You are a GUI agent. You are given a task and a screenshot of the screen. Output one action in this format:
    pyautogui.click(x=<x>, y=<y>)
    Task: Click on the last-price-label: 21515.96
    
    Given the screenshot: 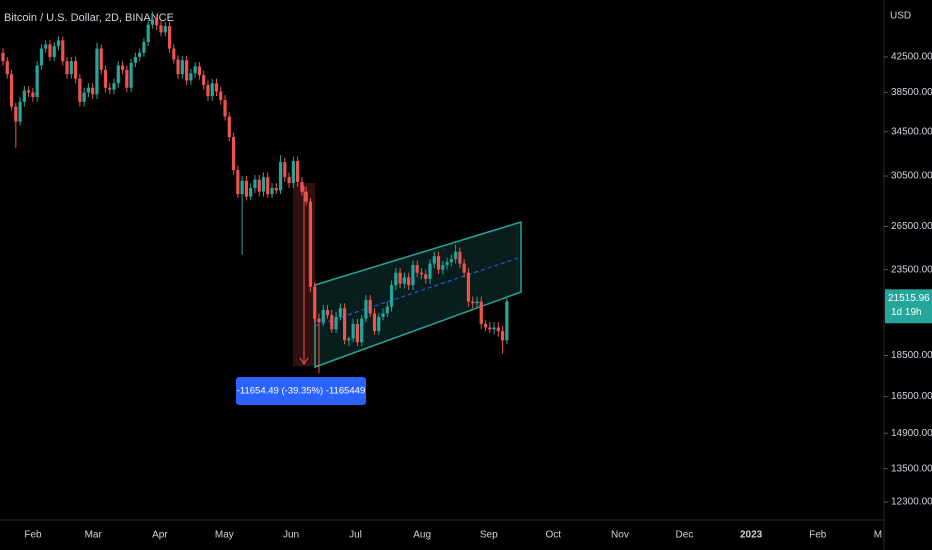 What is the action you would take?
    pyautogui.click(x=909, y=298)
    